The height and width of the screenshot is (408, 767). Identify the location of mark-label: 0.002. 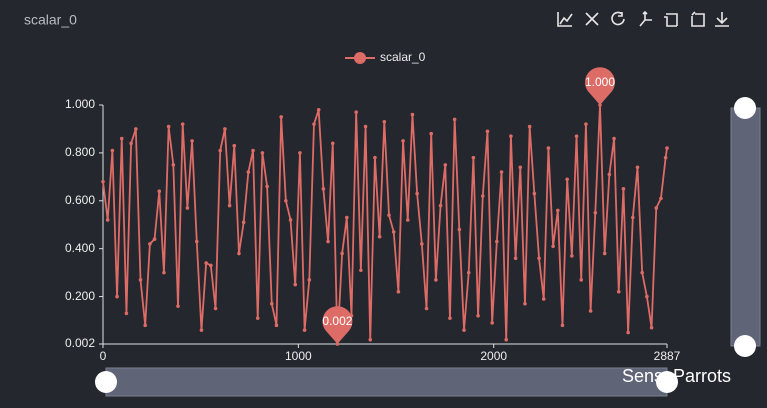
(337, 321).